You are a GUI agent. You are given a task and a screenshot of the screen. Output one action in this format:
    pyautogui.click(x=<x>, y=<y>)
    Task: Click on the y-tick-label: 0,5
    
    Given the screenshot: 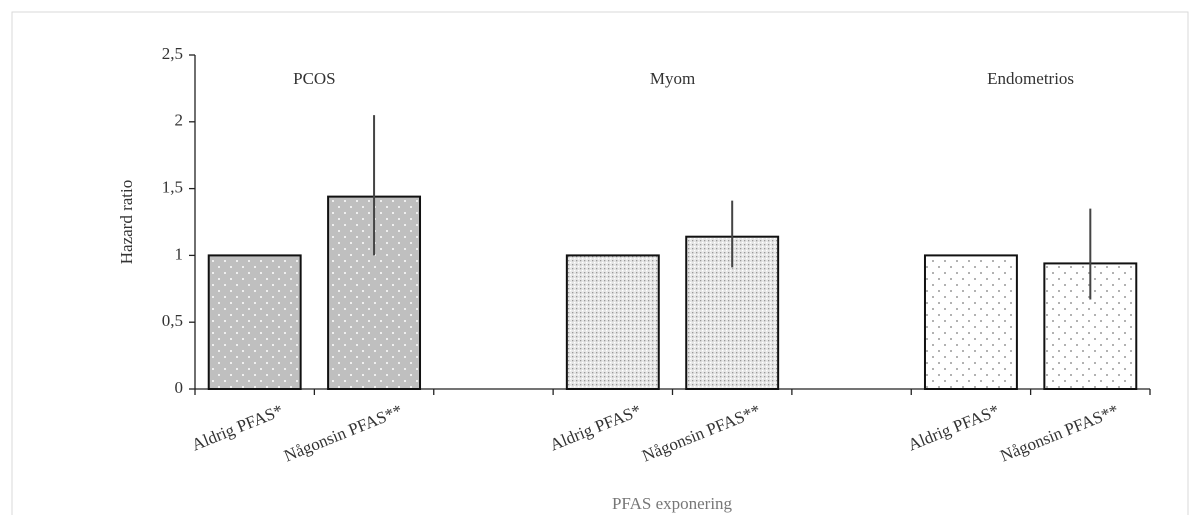 What is the action you would take?
    pyautogui.click(x=172, y=320)
    